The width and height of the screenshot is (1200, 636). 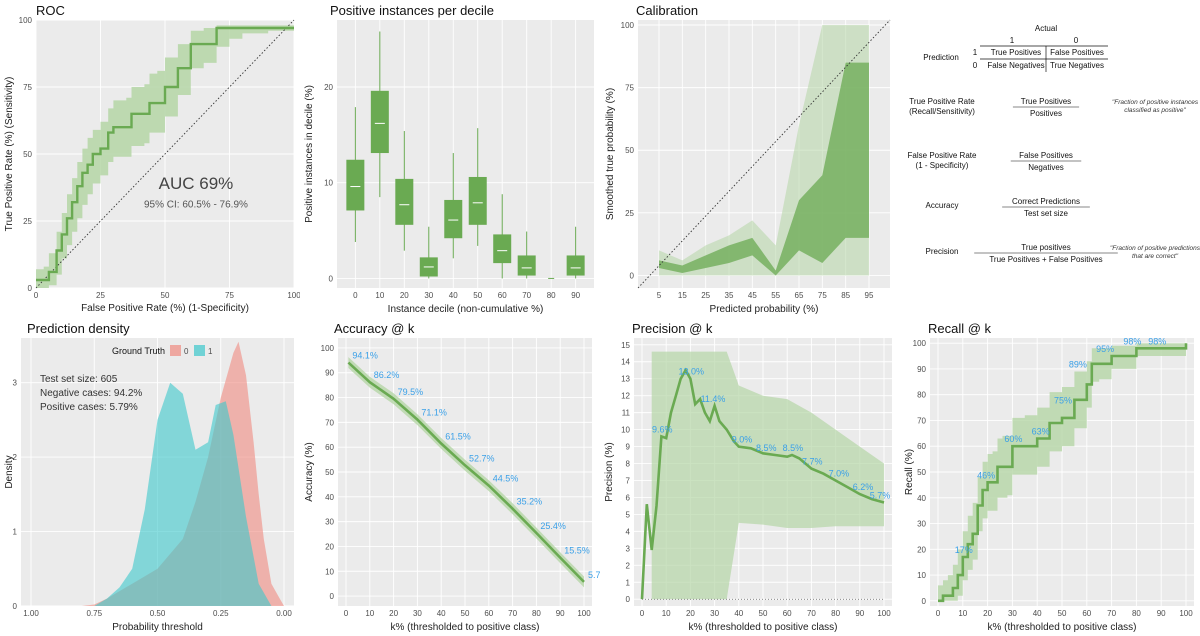 I want to click on x-tick-label: 95, so click(x=869, y=295).